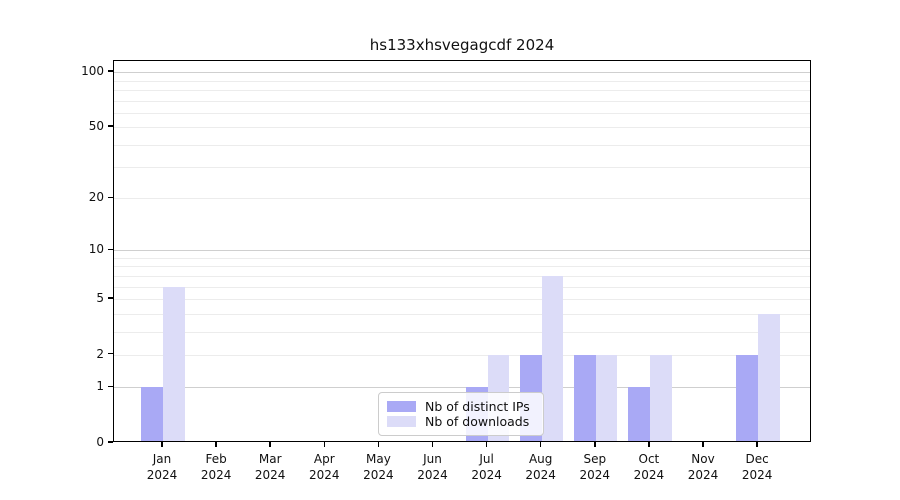 This screenshot has height=500, width=900. I want to click on legend: Nb of distinct IPs Nb of downloads, so click(461, 414).